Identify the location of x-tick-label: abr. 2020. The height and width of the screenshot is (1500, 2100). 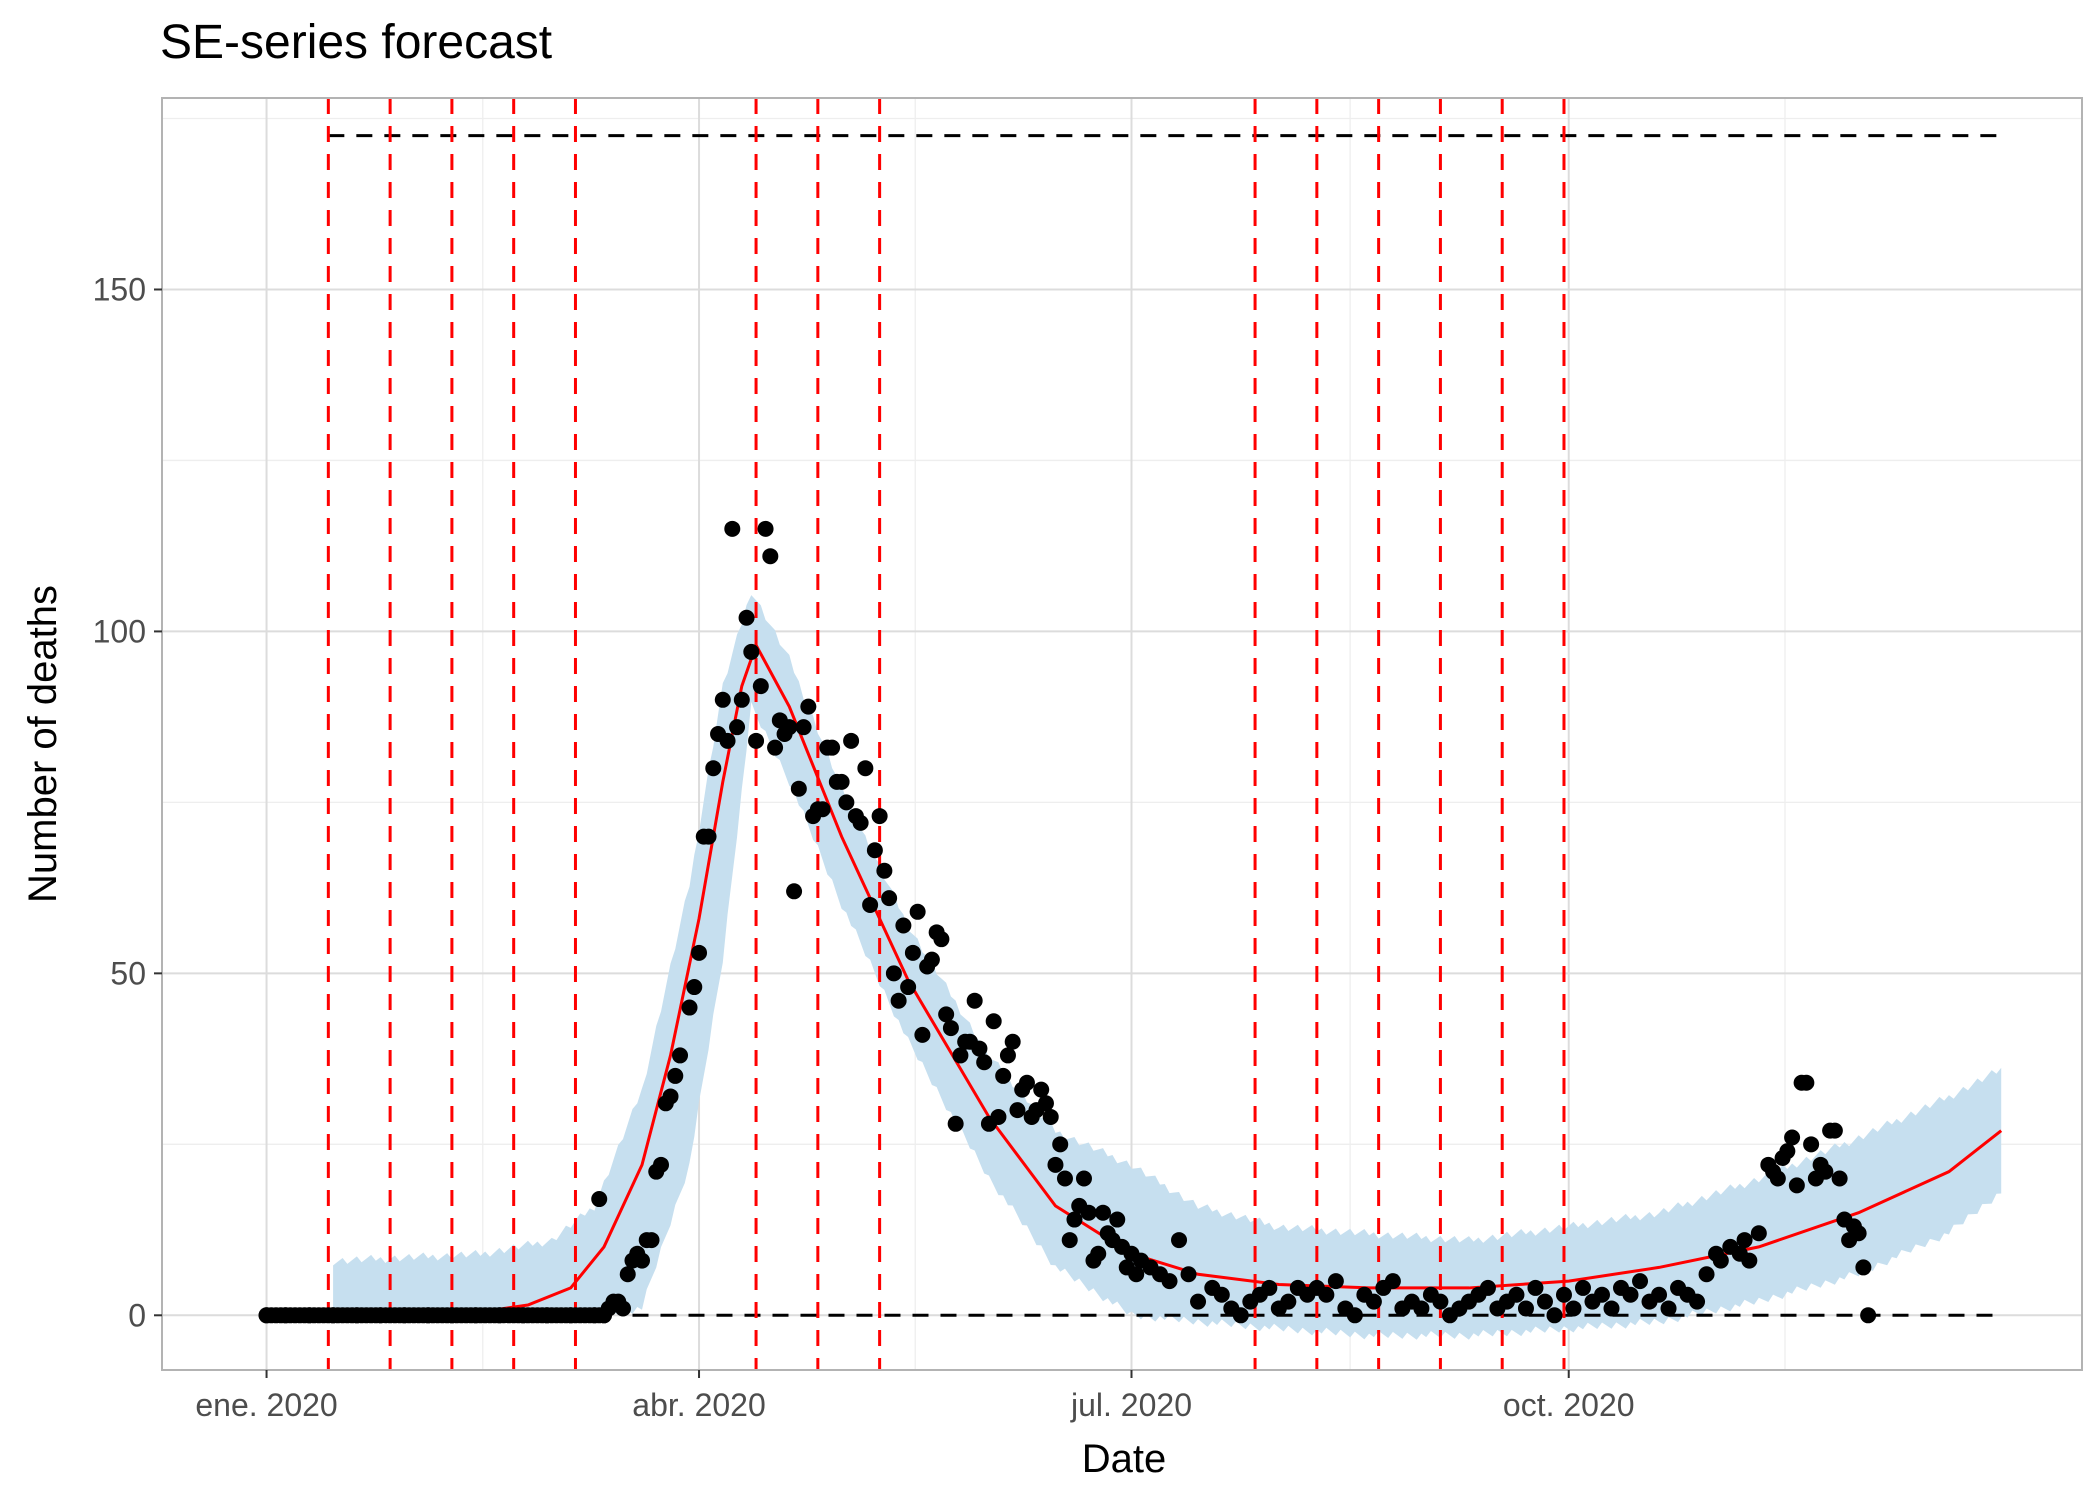
(698, 1405).